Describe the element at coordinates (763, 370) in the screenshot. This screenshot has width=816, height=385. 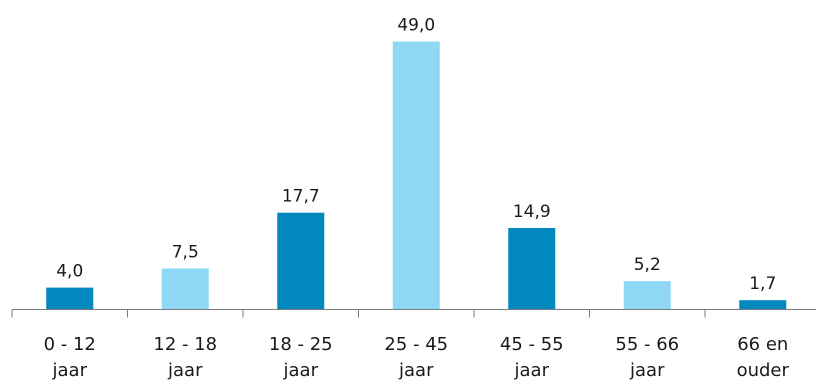
I see `x-tick-label-line: ouder` at that location.